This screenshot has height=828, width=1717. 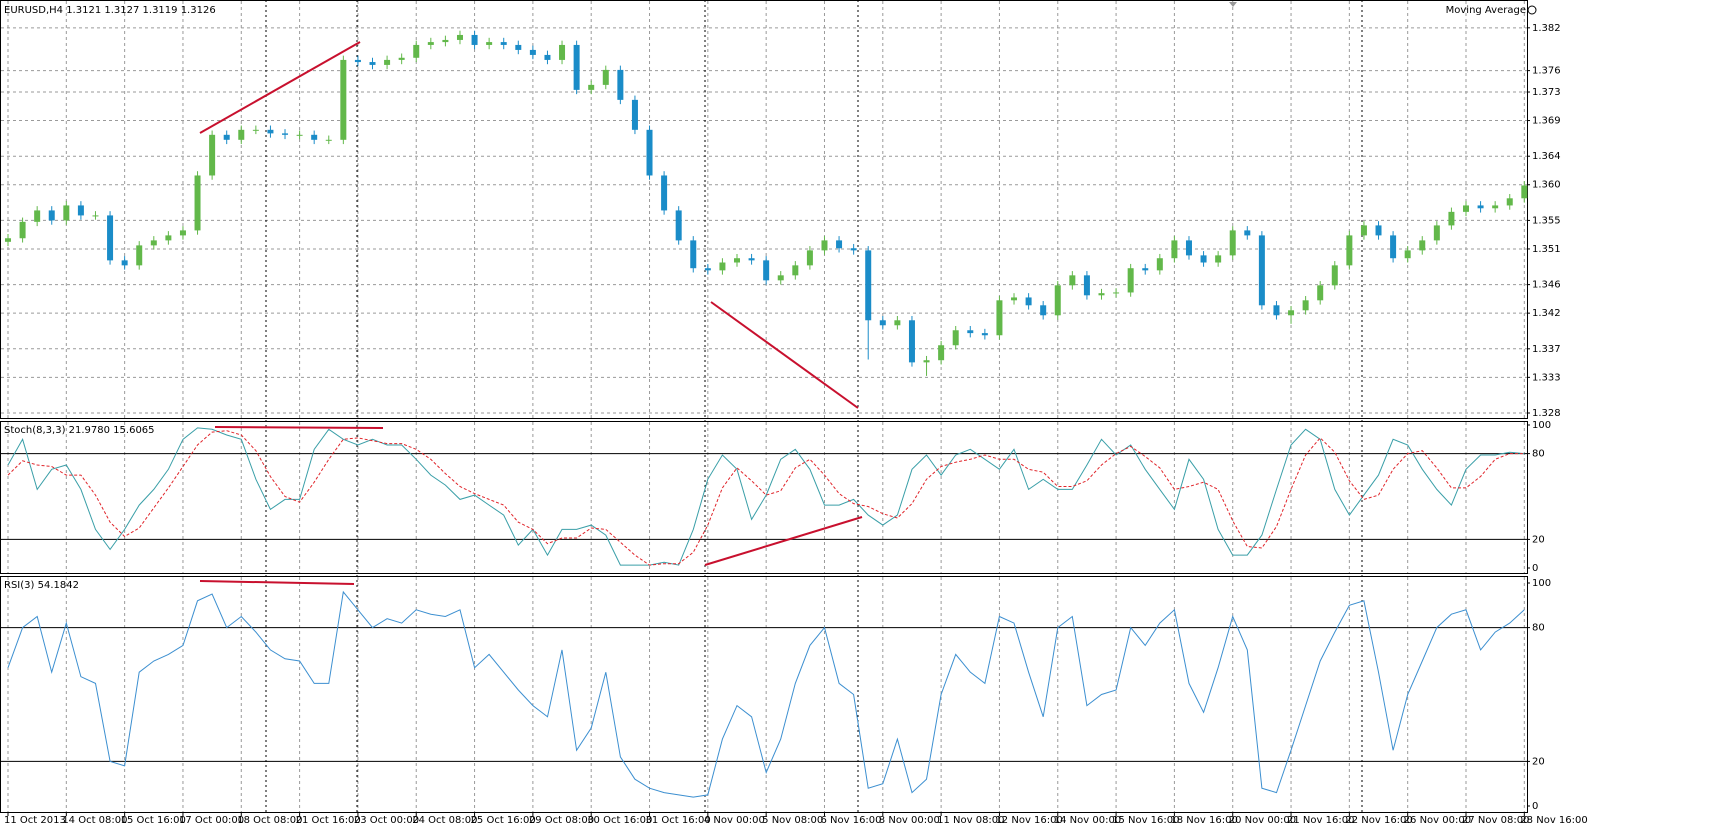 I want to click on x-tick-label: 14 Oct 08:00, so click(x=94, y=820).